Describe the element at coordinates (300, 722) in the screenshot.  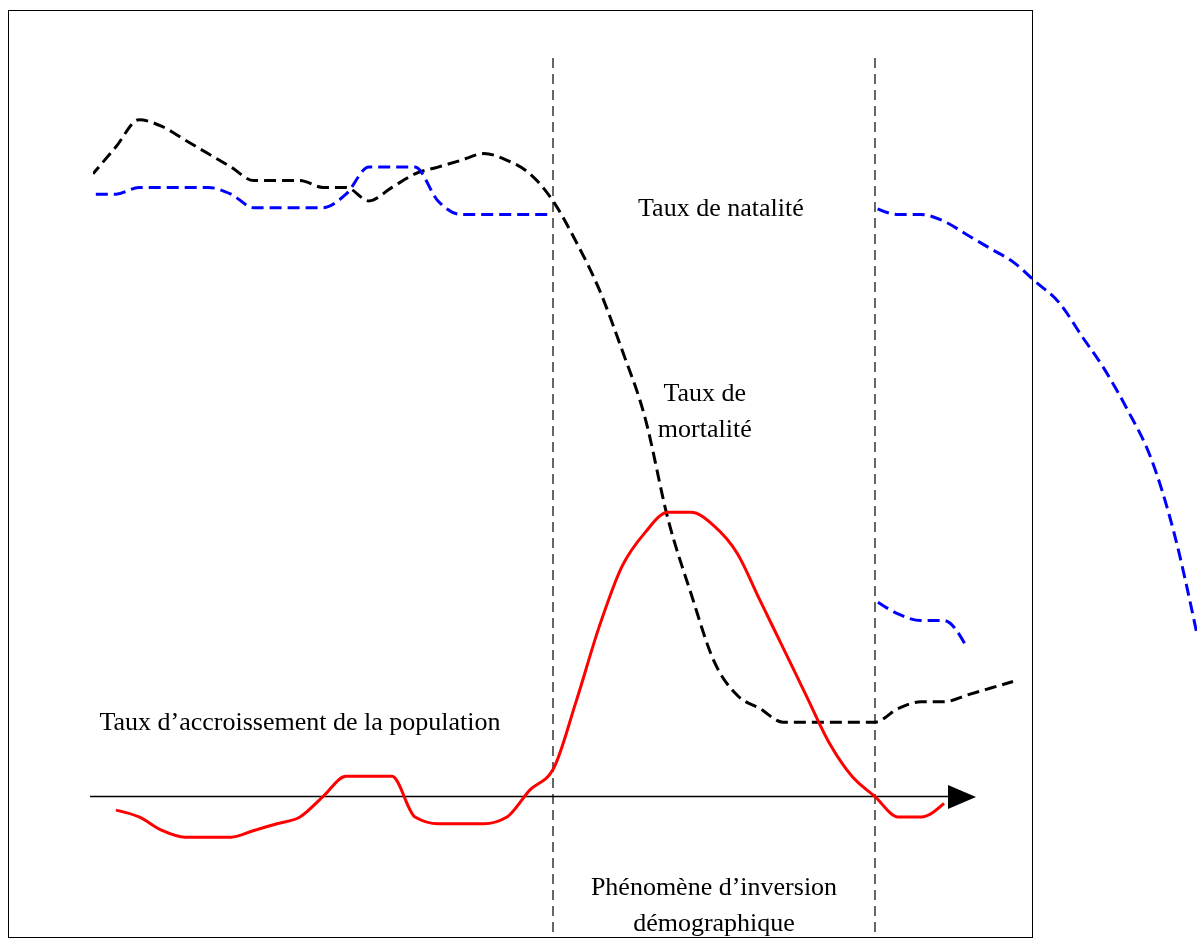
I see `annotation: Taux d’accroissement de la population` at that location.